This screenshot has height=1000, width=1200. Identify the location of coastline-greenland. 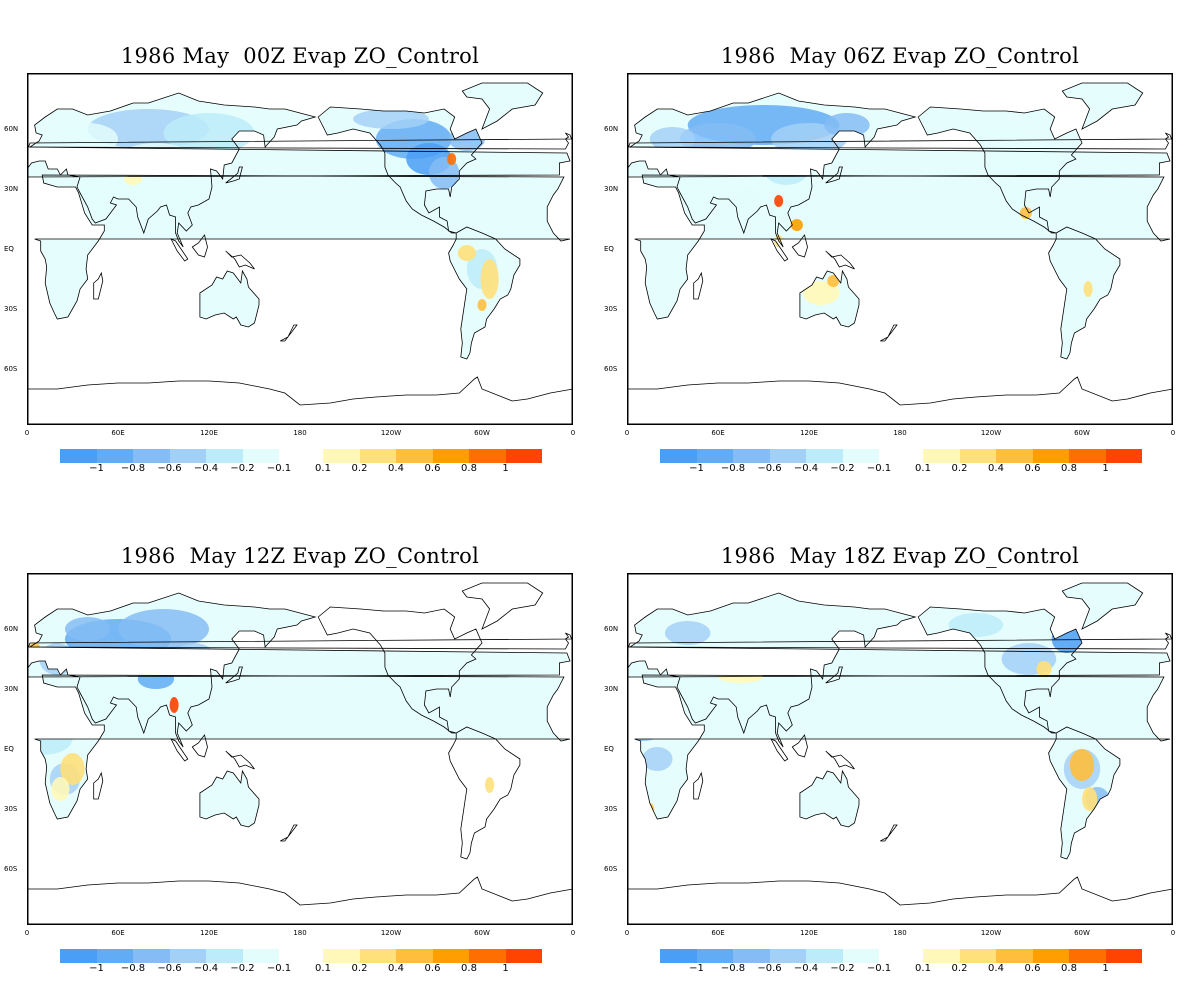
(1102, 606).